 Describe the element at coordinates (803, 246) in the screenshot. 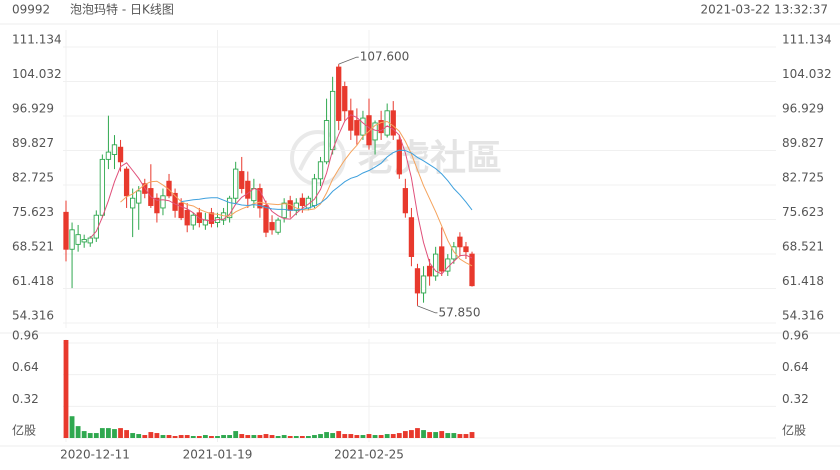

I see `y2-tick-label: 68.521` at that location.